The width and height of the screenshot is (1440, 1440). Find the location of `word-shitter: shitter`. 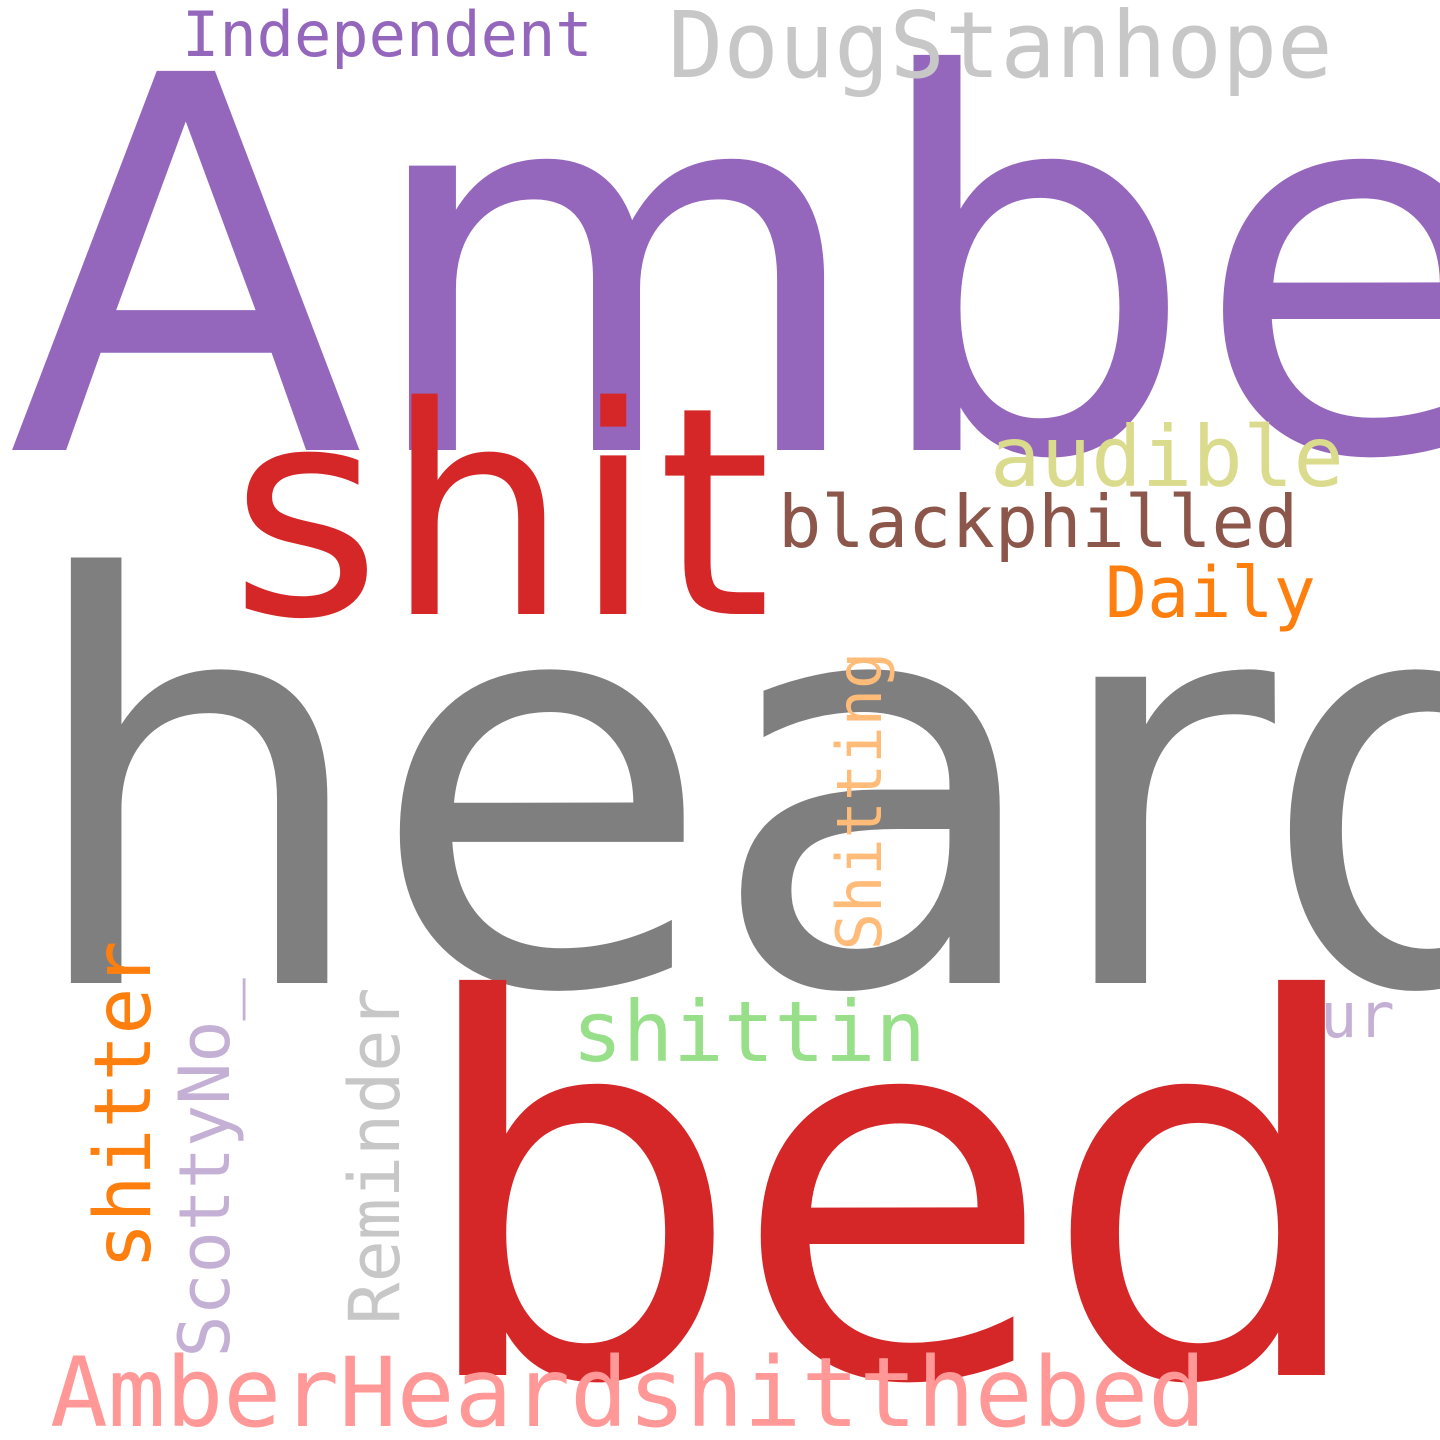

word-shitter: shitter is located at coordinates (124, 1105).